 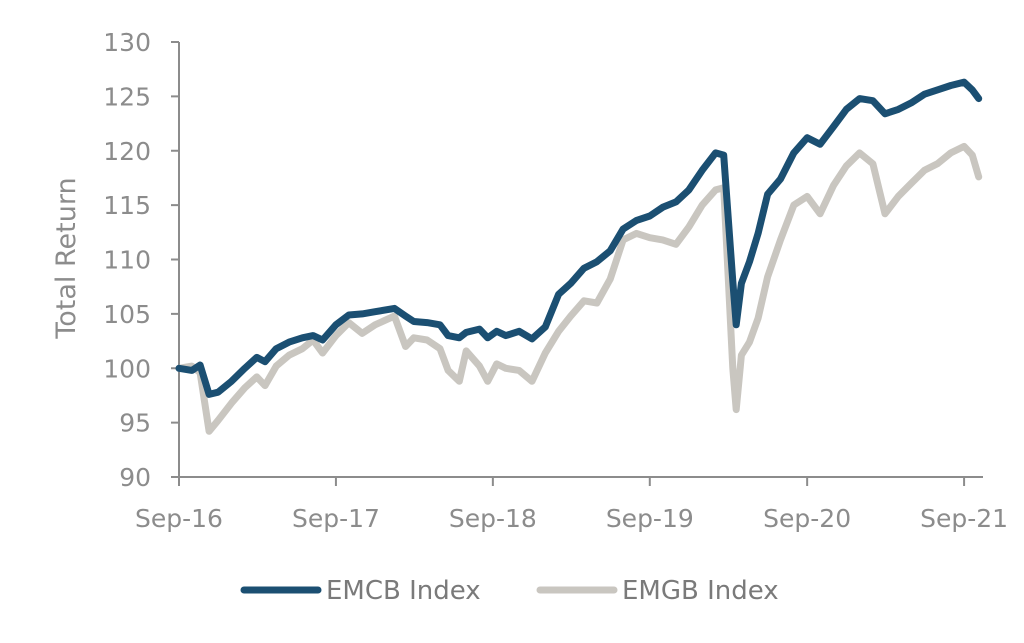 I want to click on y-axis-title-group: Total Return, so click(x=66, y=258).